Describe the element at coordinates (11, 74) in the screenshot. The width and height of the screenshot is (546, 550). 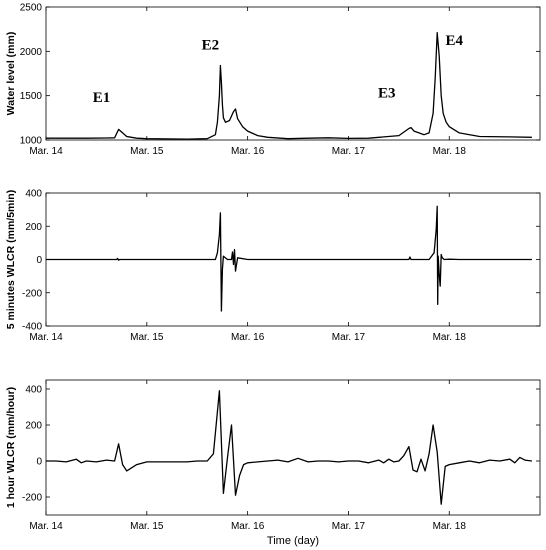
I see `y-axis-label: Water level (mm)` at that location.